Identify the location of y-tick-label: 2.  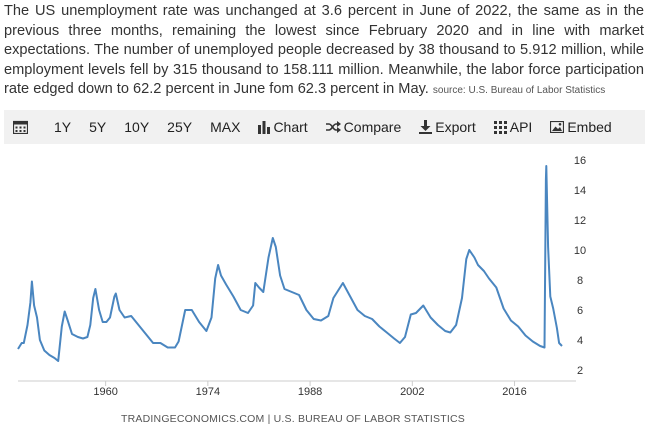
(580, 371).